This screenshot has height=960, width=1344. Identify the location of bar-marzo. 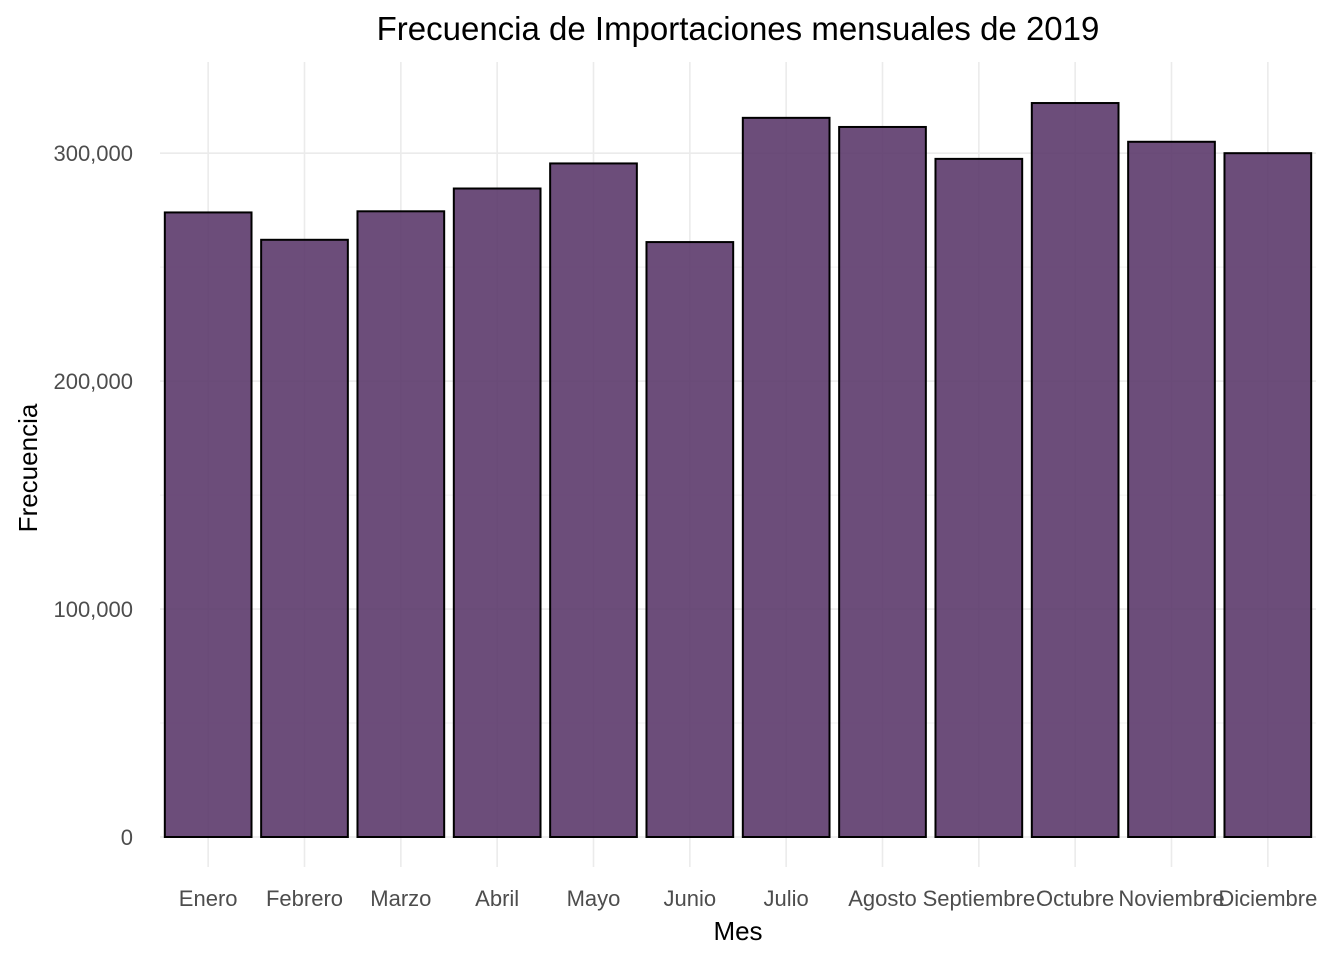
(401, 524).